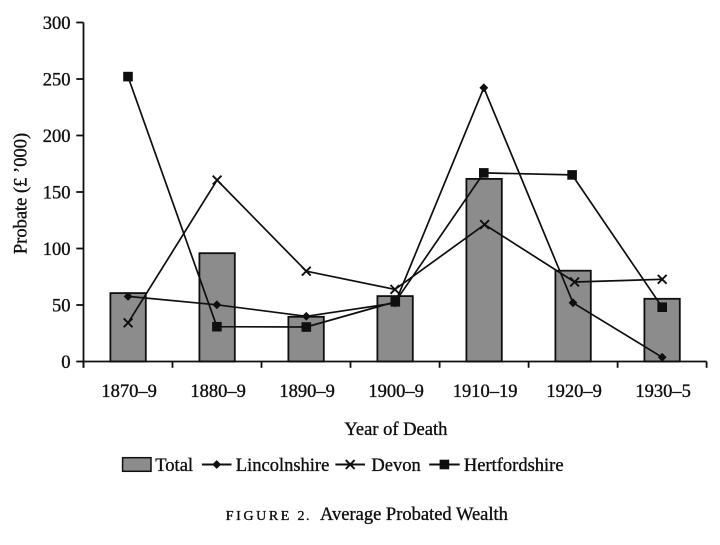  What do you see at coordinates (283, 466) in the screenshot?
I see `svg-text: Lincolnshire` at bounding box center [283, 466].